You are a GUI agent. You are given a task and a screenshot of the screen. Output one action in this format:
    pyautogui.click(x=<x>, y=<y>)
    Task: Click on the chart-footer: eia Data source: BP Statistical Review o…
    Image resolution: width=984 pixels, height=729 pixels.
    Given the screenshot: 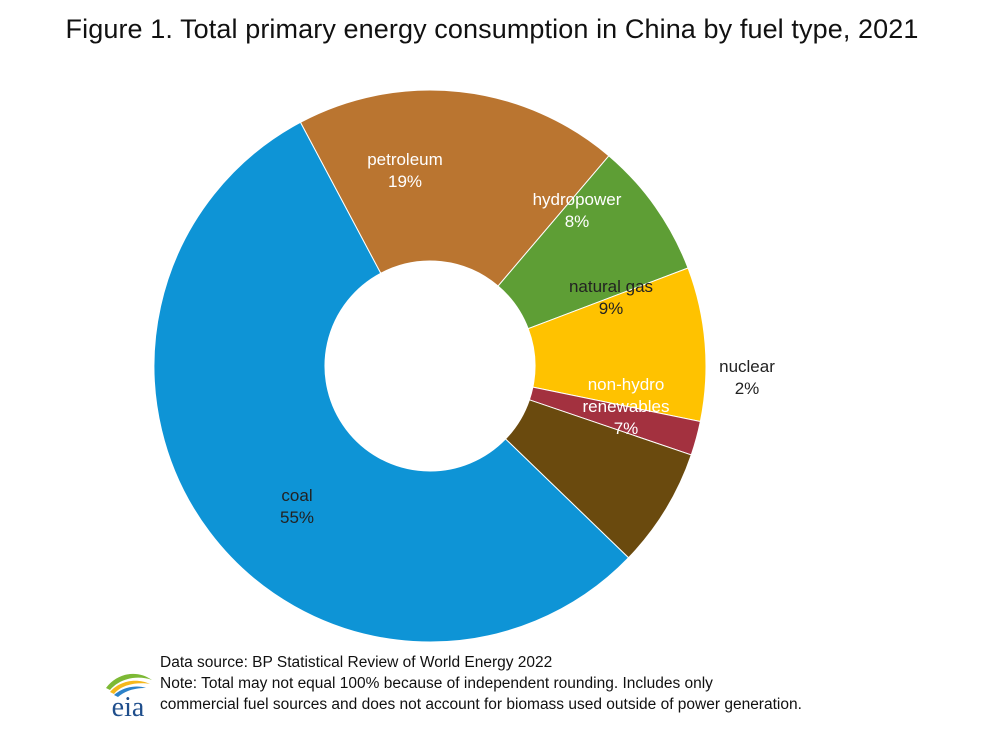 What is the action you would take?
    pyautogui.click(x=538, y=689)
    